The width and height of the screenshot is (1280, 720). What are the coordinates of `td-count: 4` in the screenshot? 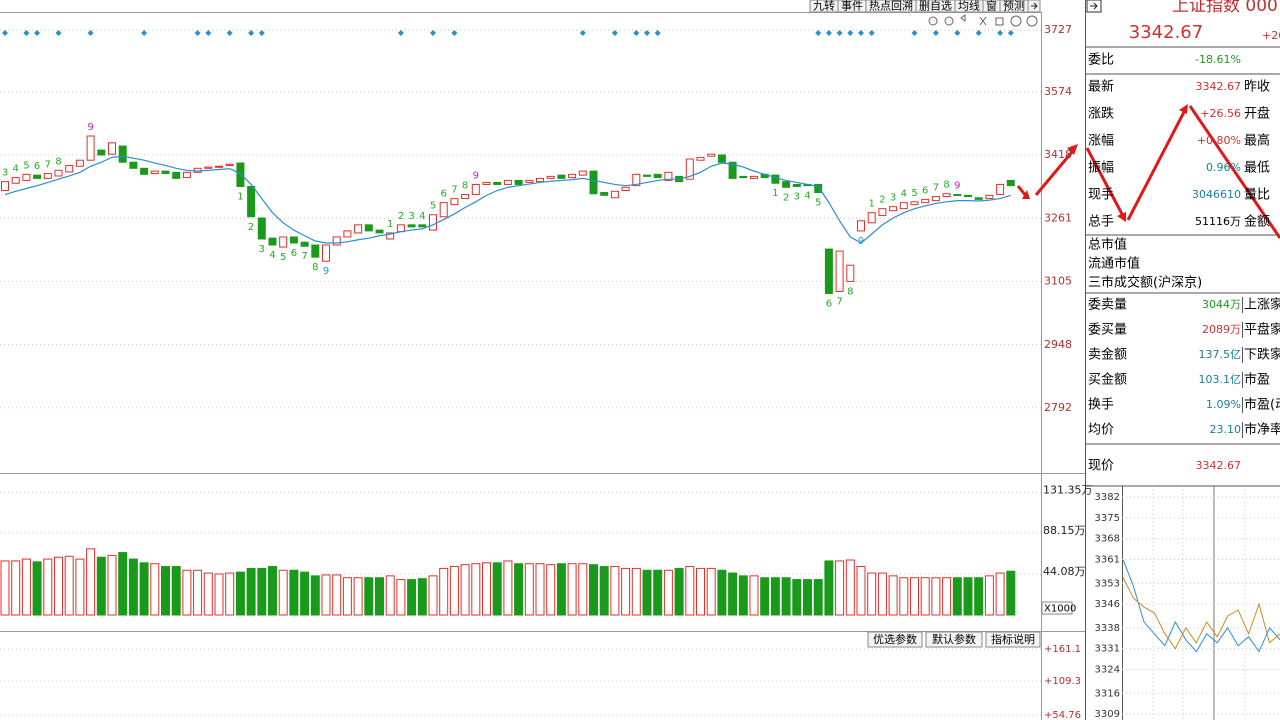 It's located at (807, 196).